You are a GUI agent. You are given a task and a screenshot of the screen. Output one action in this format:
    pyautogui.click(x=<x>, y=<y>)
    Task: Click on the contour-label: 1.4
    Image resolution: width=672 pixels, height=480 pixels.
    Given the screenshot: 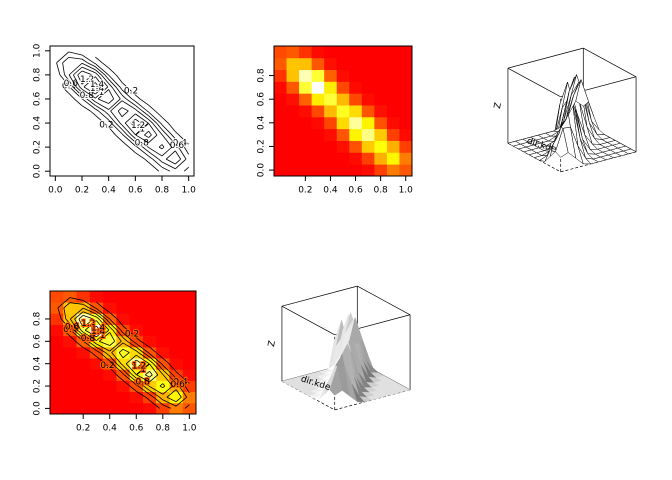 What is the action you would take?
    pyautogui.click(x=97, y=89)
    